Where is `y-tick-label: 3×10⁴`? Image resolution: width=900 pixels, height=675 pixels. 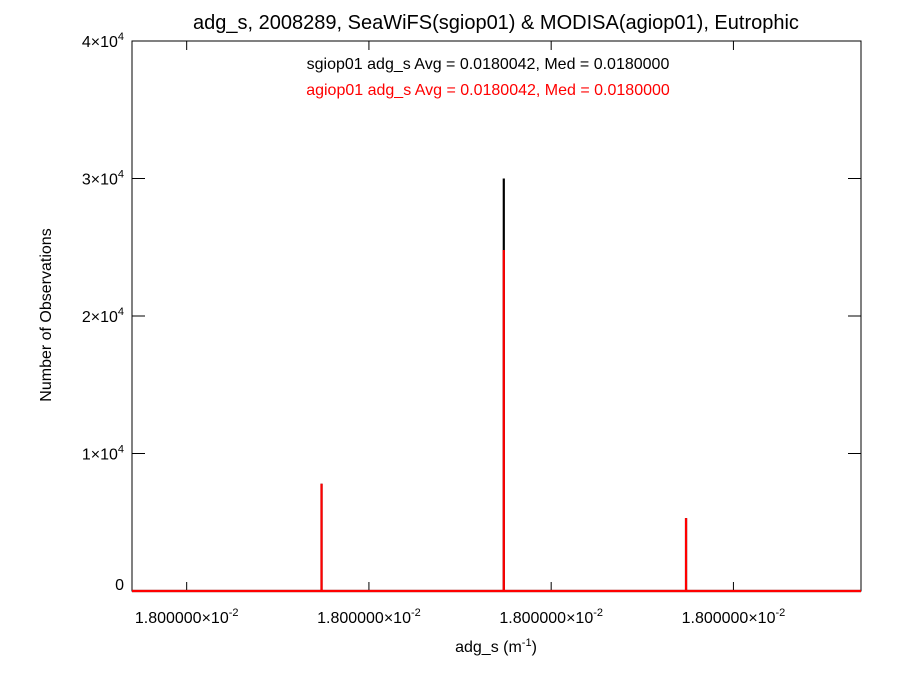
y-tick-label: 3×10⁴ is located at coordinates (103, 179).